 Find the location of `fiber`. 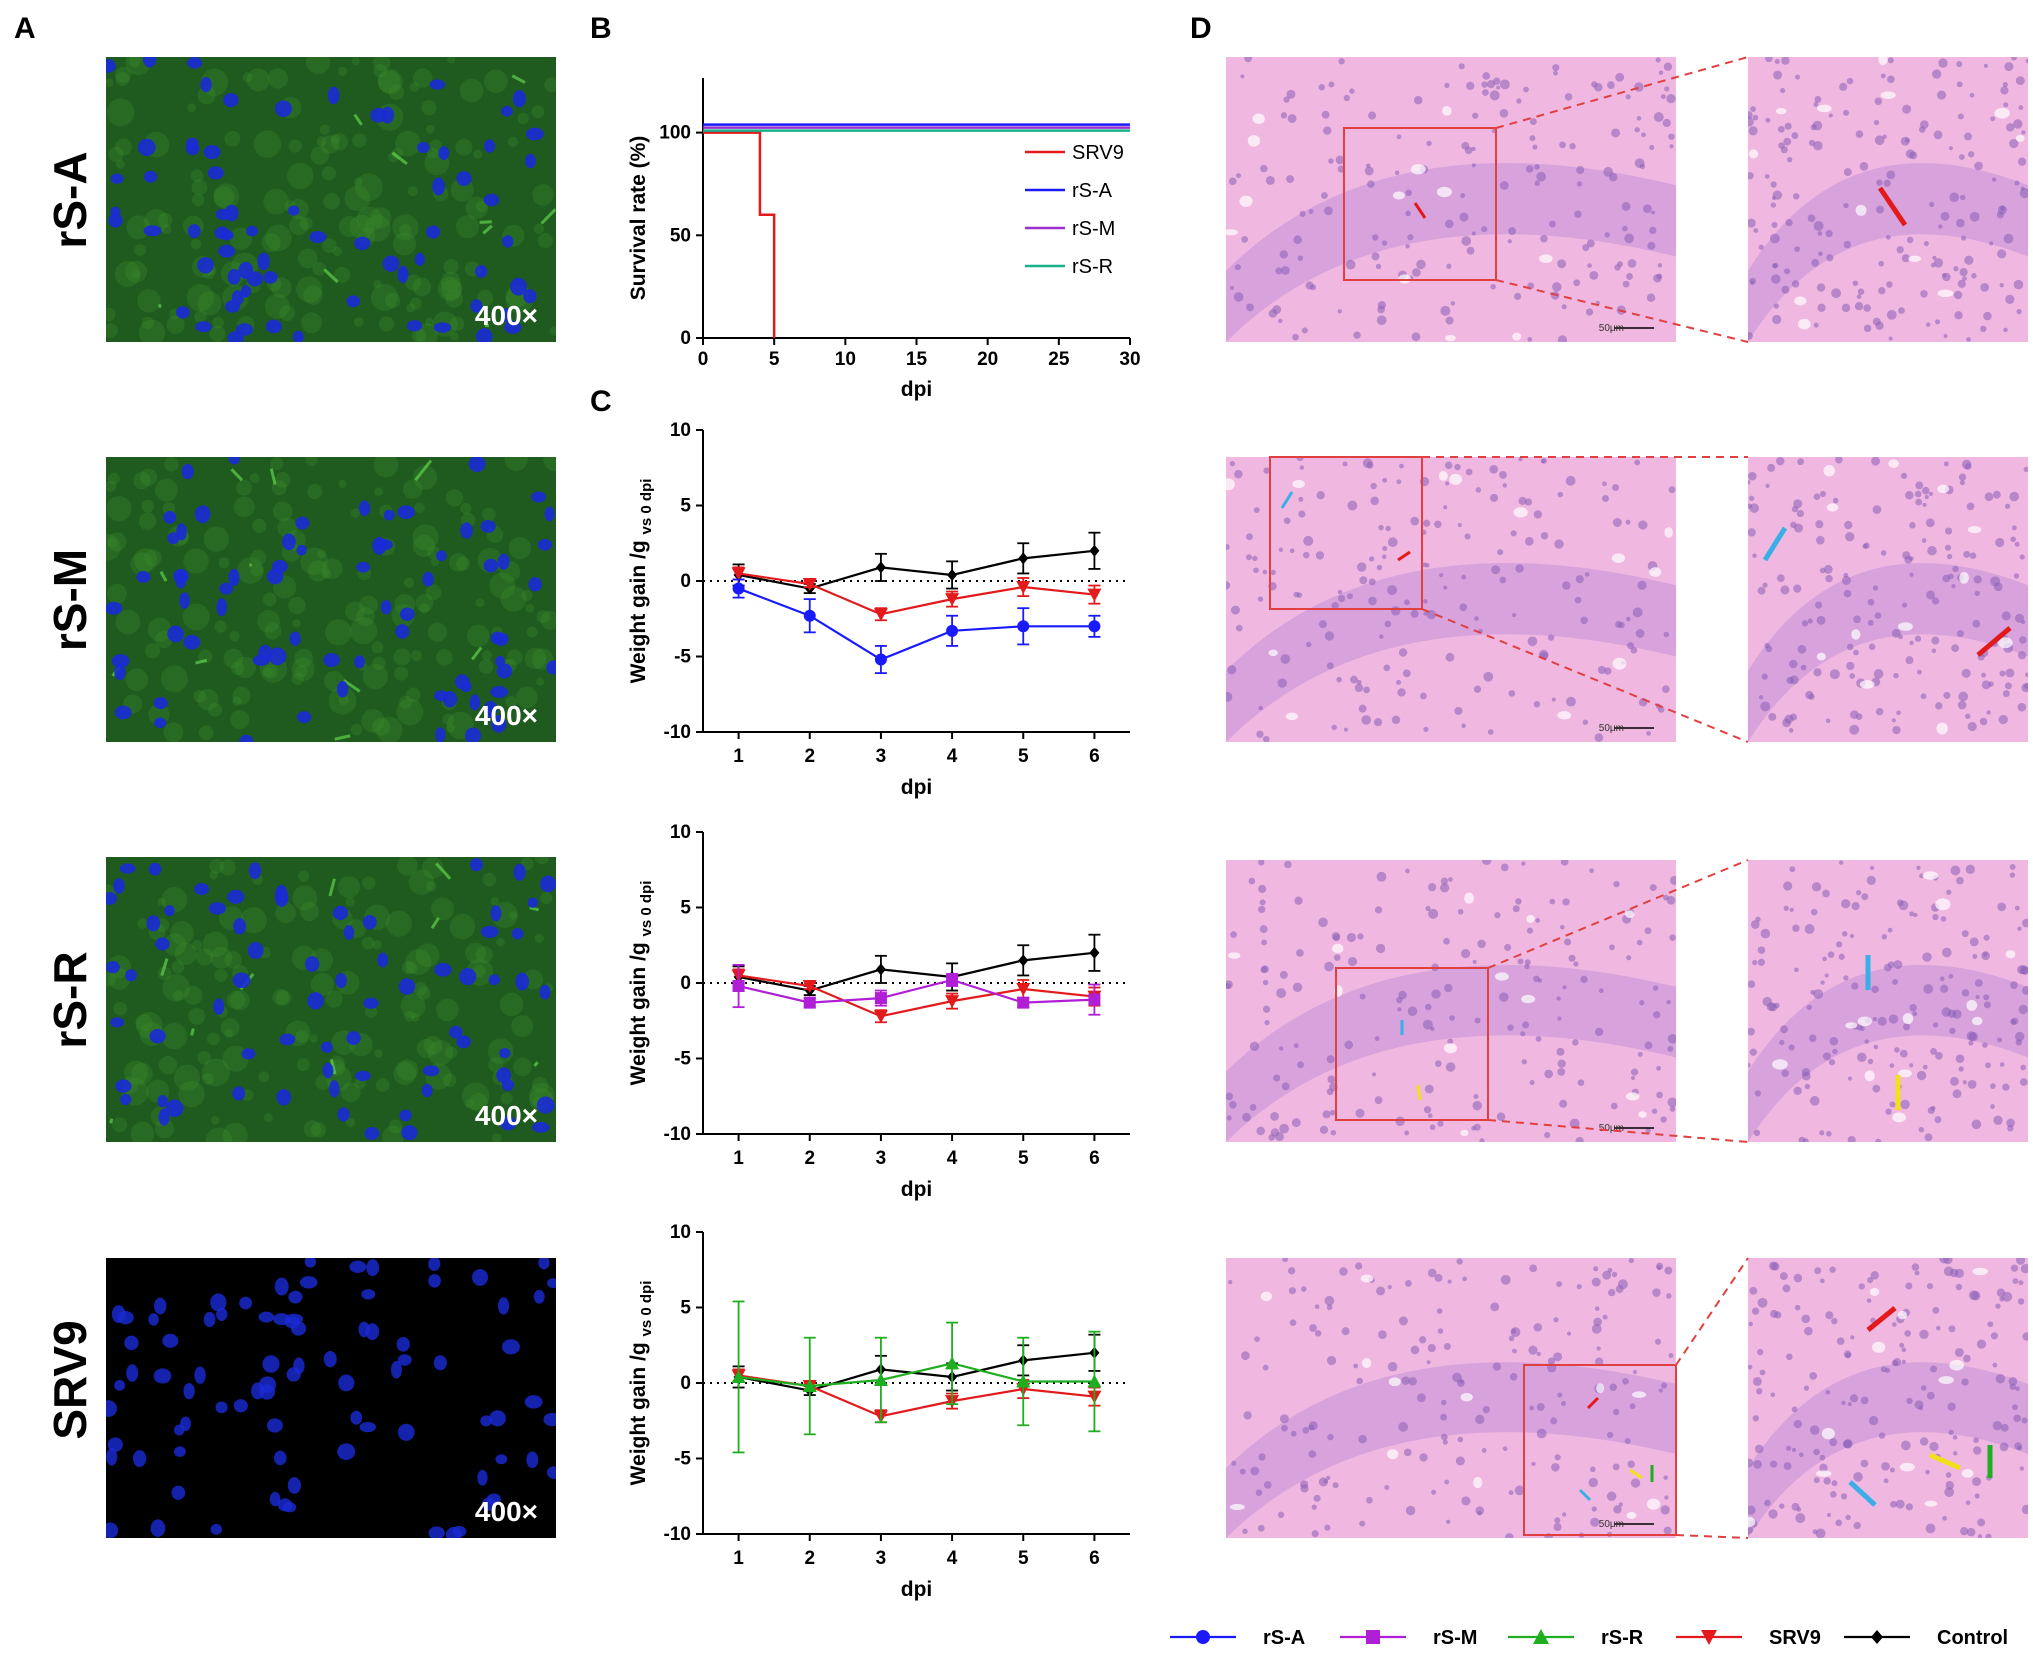

fiber is located at coordinates (485, 222).